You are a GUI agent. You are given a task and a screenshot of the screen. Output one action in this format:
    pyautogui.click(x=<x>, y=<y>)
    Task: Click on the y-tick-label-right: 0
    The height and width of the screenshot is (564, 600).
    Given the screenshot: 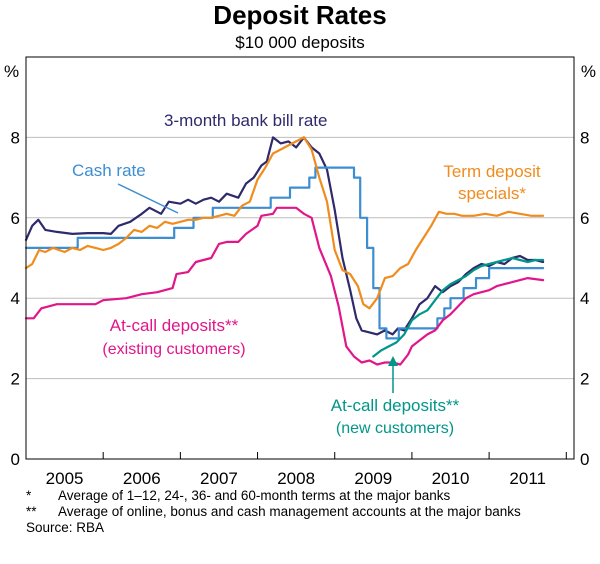 What is the action you would take?
    pyautogui.click(x=584, y=459)
    